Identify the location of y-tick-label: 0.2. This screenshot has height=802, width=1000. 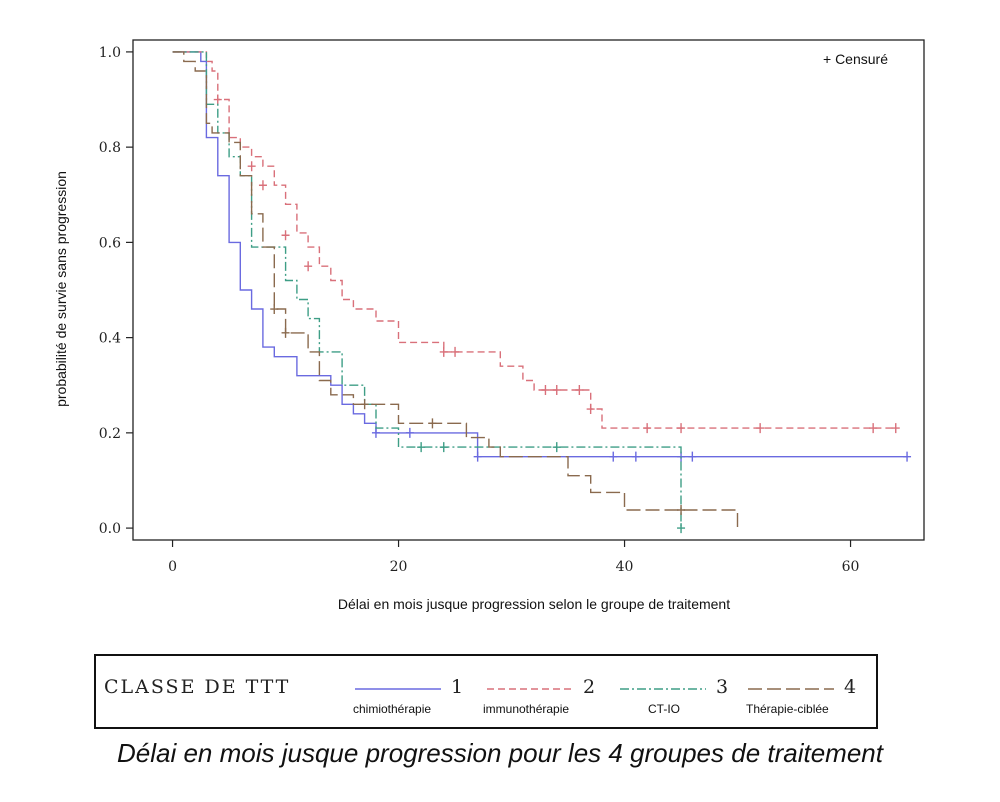
(110, 434).